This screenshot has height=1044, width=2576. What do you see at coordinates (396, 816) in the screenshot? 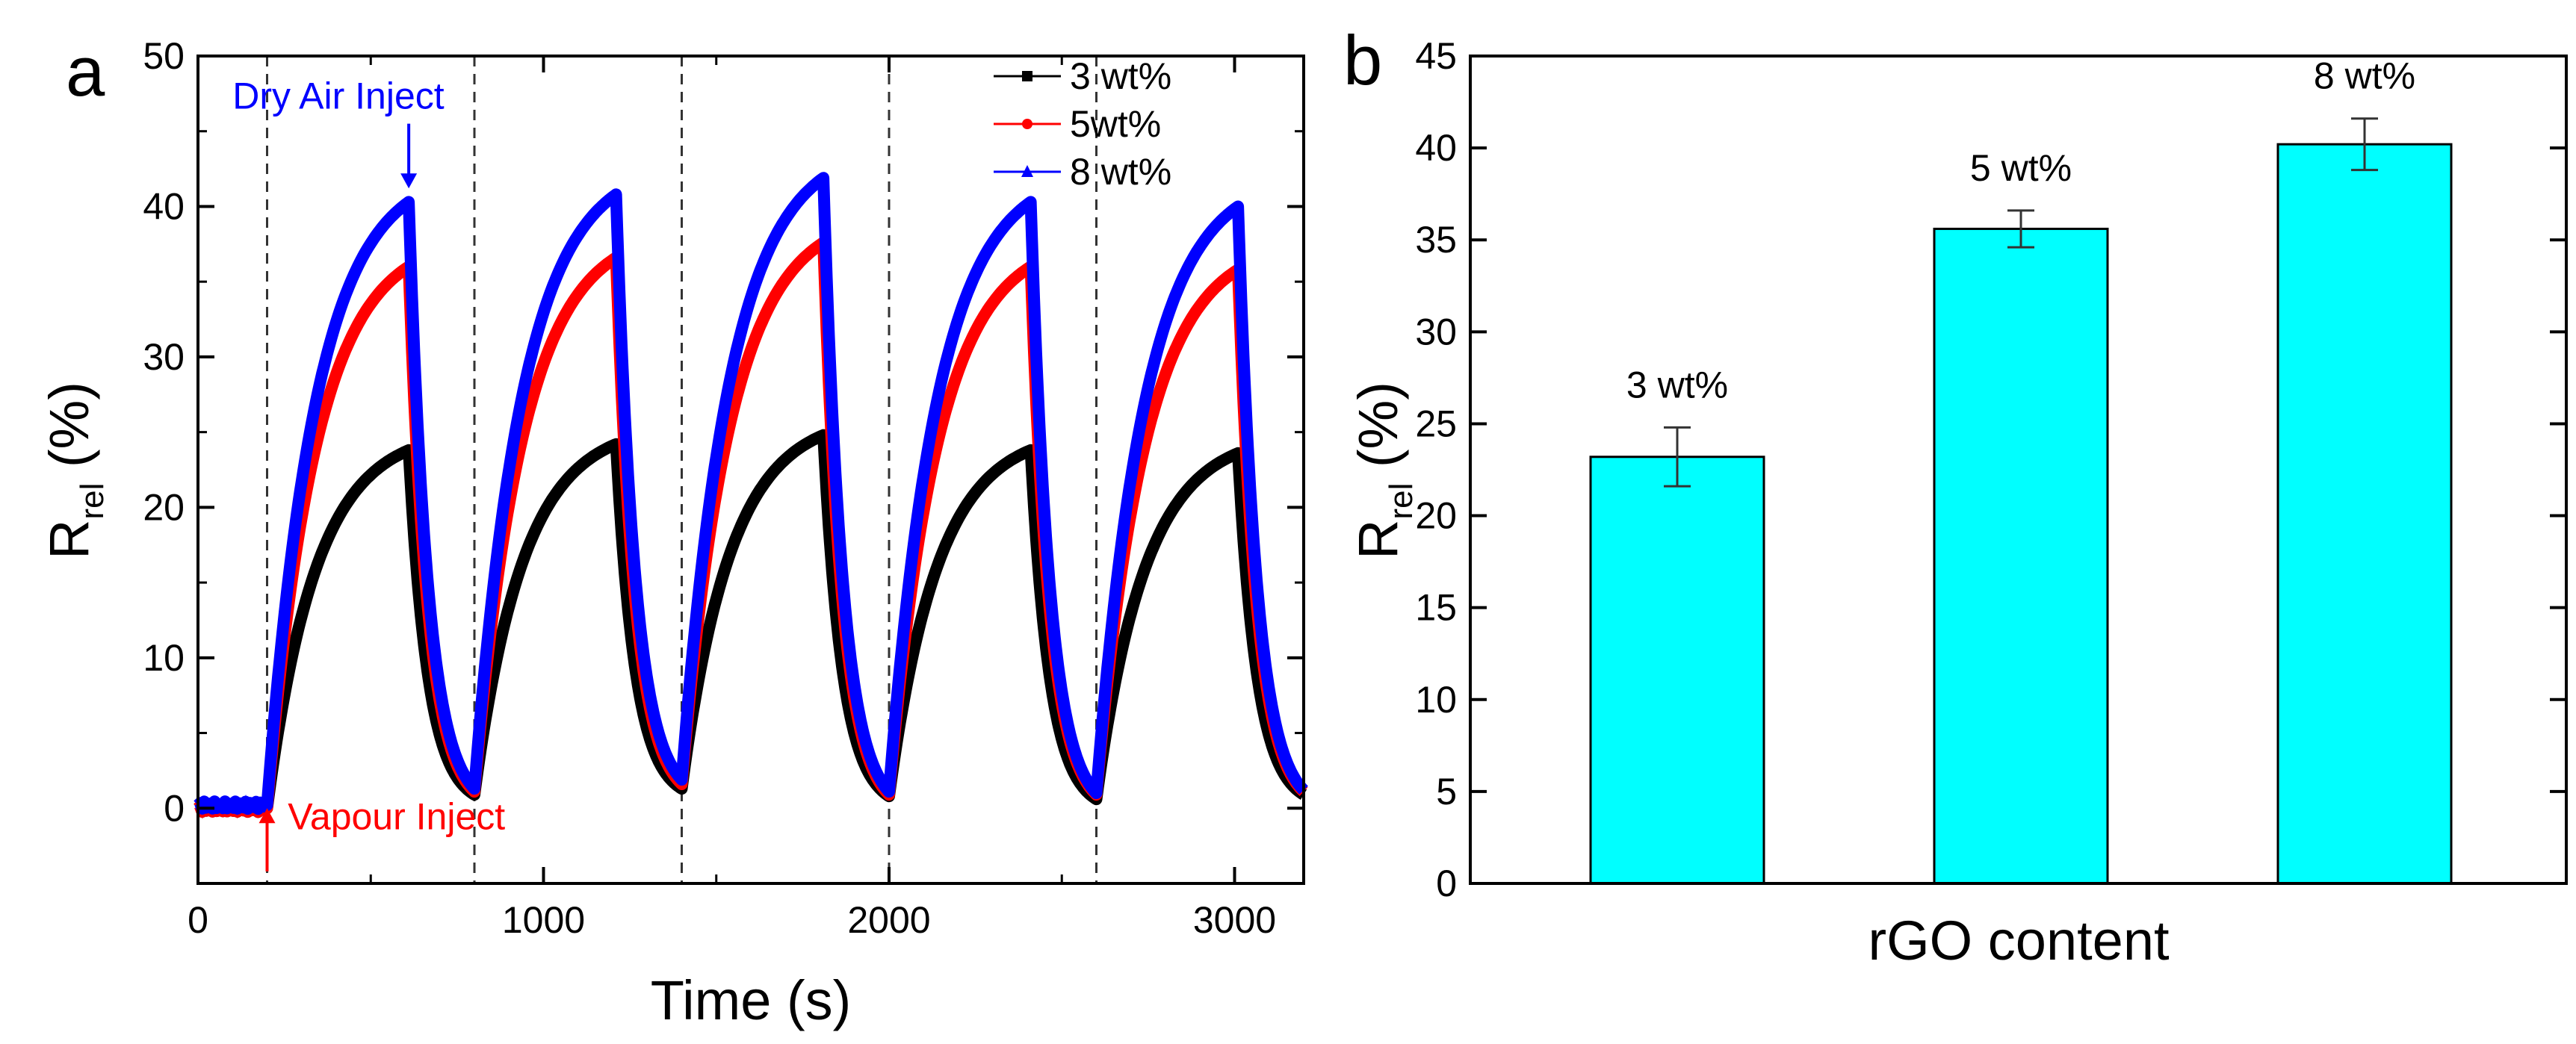
I see `annotation-text-vapour-inject: Vapour Inject` at bounding box center [396, 816].